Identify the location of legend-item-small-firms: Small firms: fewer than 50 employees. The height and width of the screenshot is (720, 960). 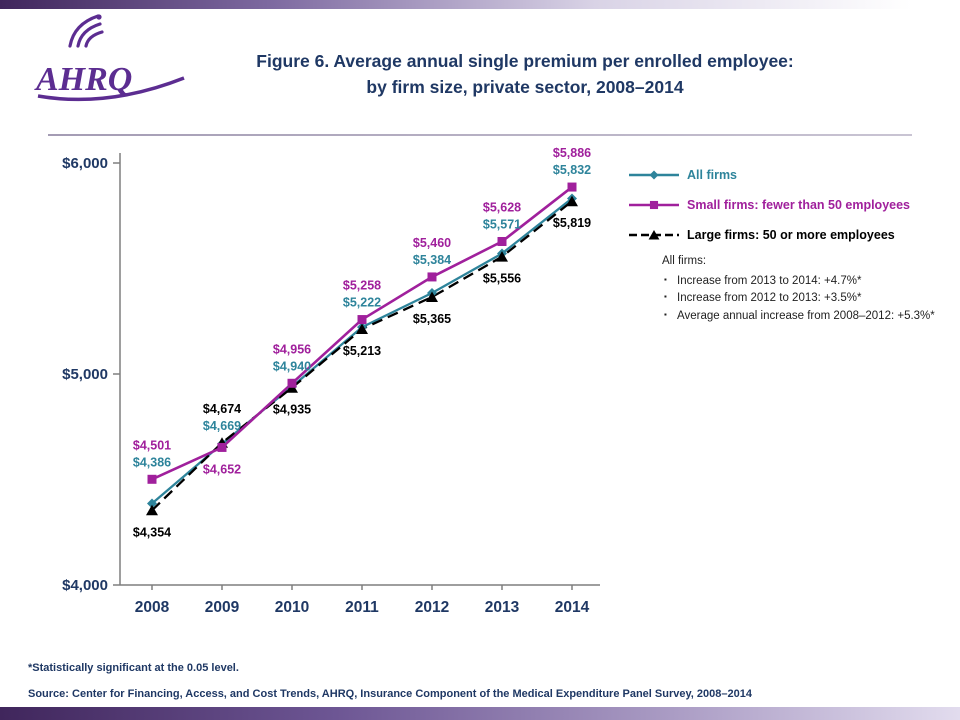
(769, 205).